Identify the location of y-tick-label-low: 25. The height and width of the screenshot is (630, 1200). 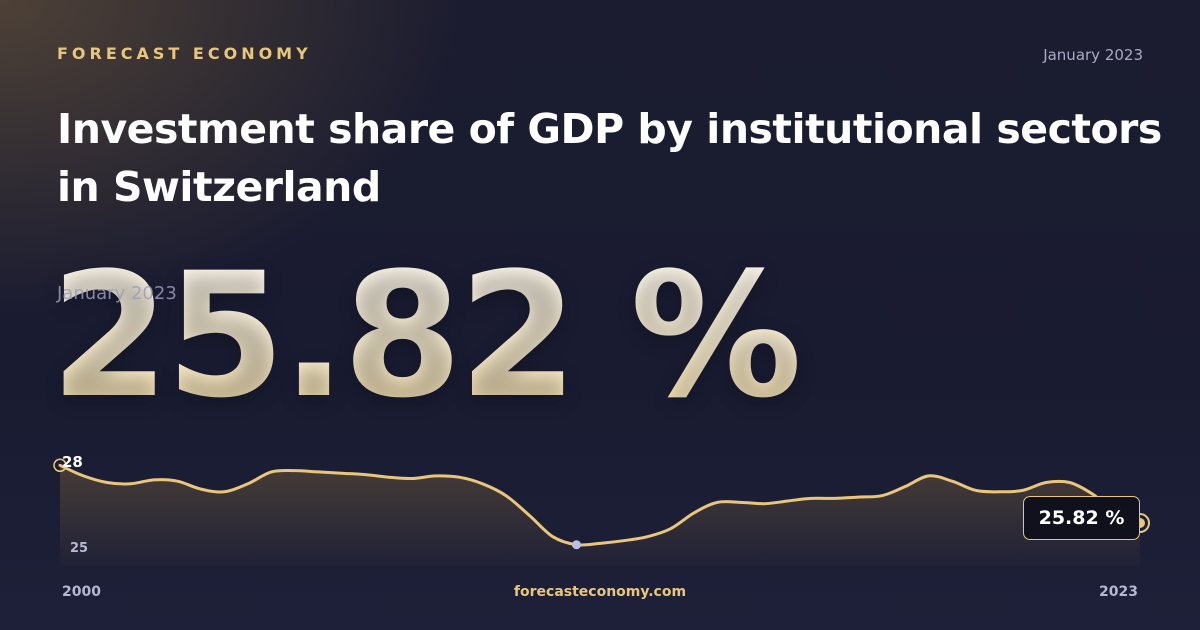
(79, 548).